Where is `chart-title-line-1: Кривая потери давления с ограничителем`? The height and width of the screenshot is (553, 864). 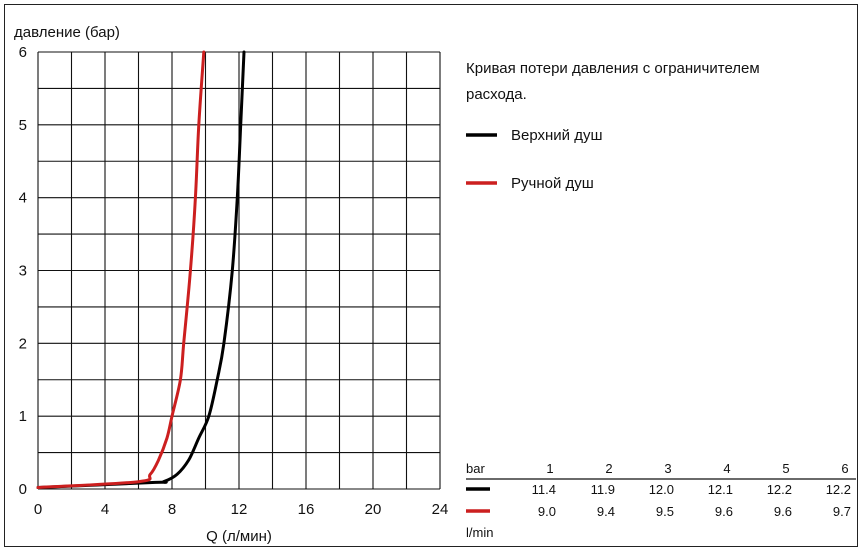
chart-title-line-1: Кривая потери давления с ограничителем is located at coordinates (613, 68).